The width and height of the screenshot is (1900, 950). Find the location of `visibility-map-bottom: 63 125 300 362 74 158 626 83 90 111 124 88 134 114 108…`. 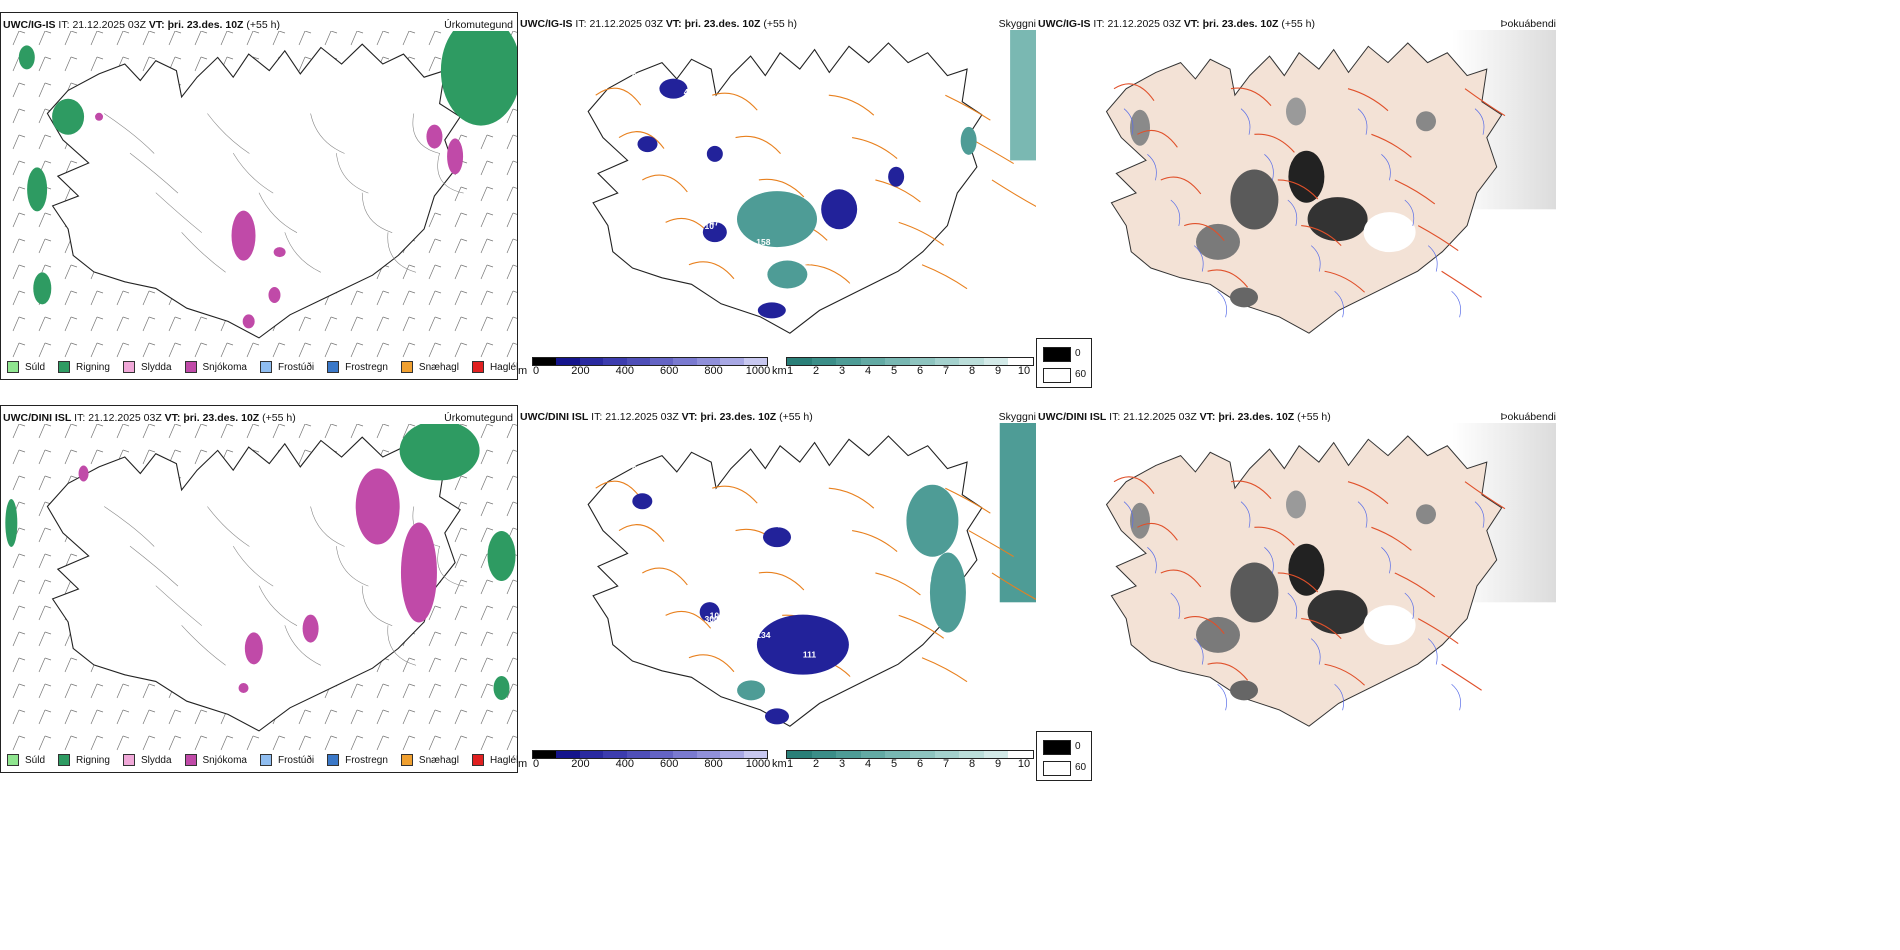

visibility-map-bottom: 63 125 300 362 74 158 626 83 90 111 124 88 134 114 108… is located at coordinates (777, 586).